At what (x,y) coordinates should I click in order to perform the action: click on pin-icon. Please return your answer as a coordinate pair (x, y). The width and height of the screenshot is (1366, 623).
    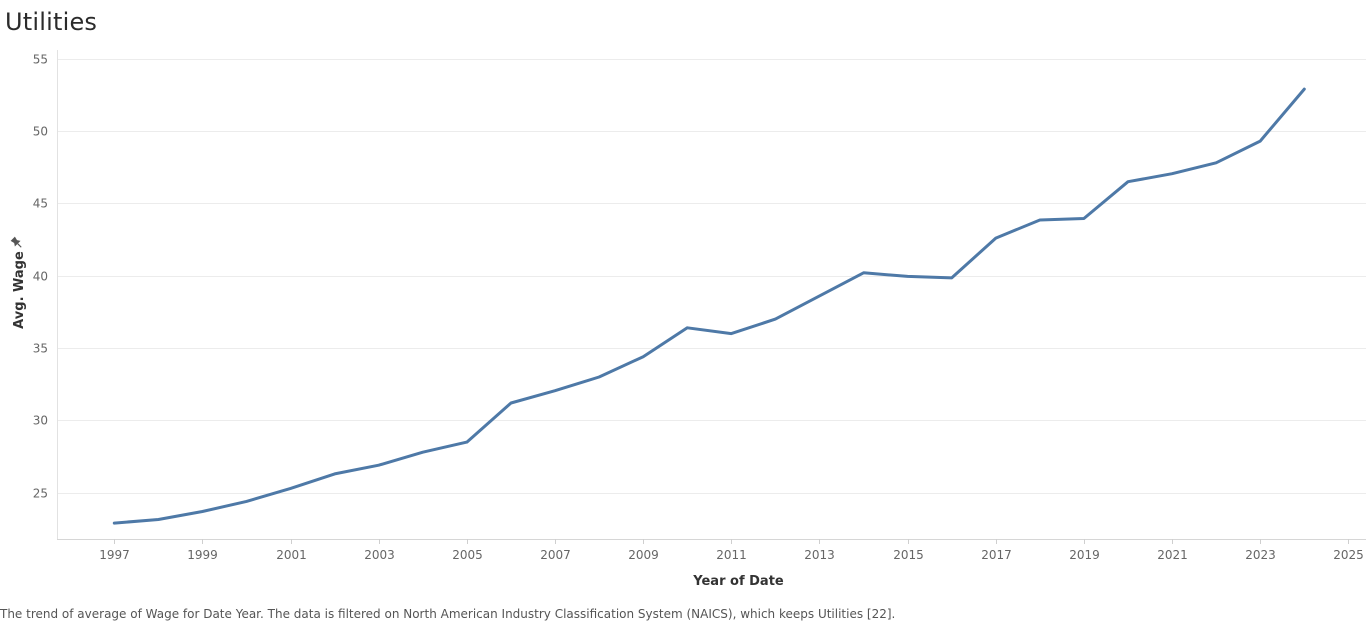
    Looking at the image, I should click on (17, 243).